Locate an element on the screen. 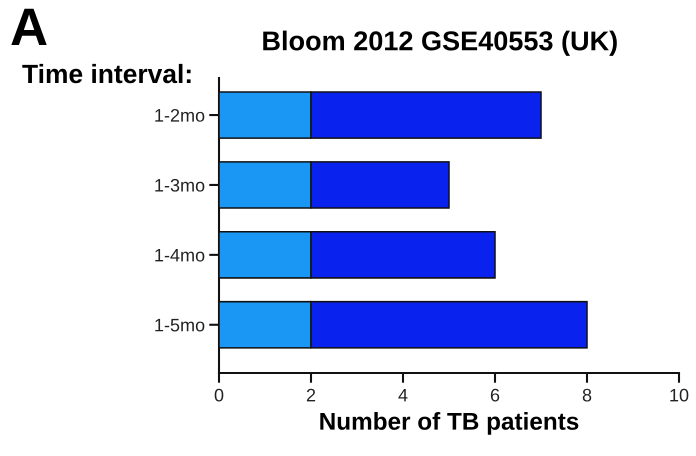 Image resolution: width=696 pixels, height=456 pixels. y-tick-label: 1-2mo is located at coordinates (179, 115).